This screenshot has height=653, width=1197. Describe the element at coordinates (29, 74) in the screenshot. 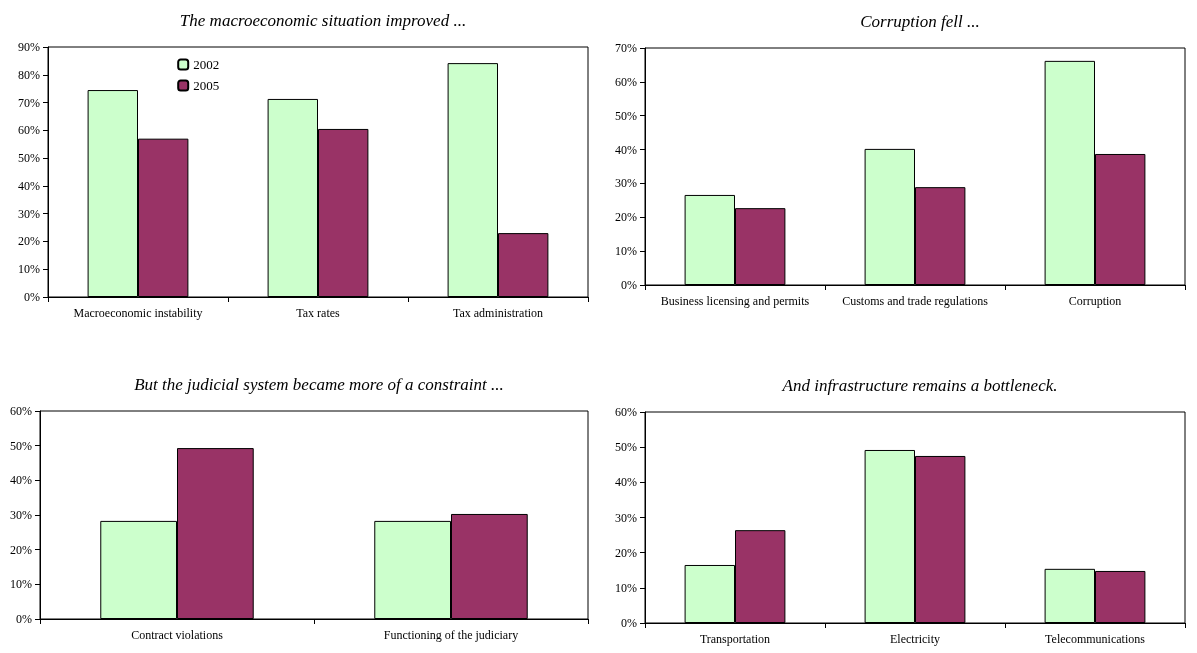

I see `y-tick-label: 80%` at that location.